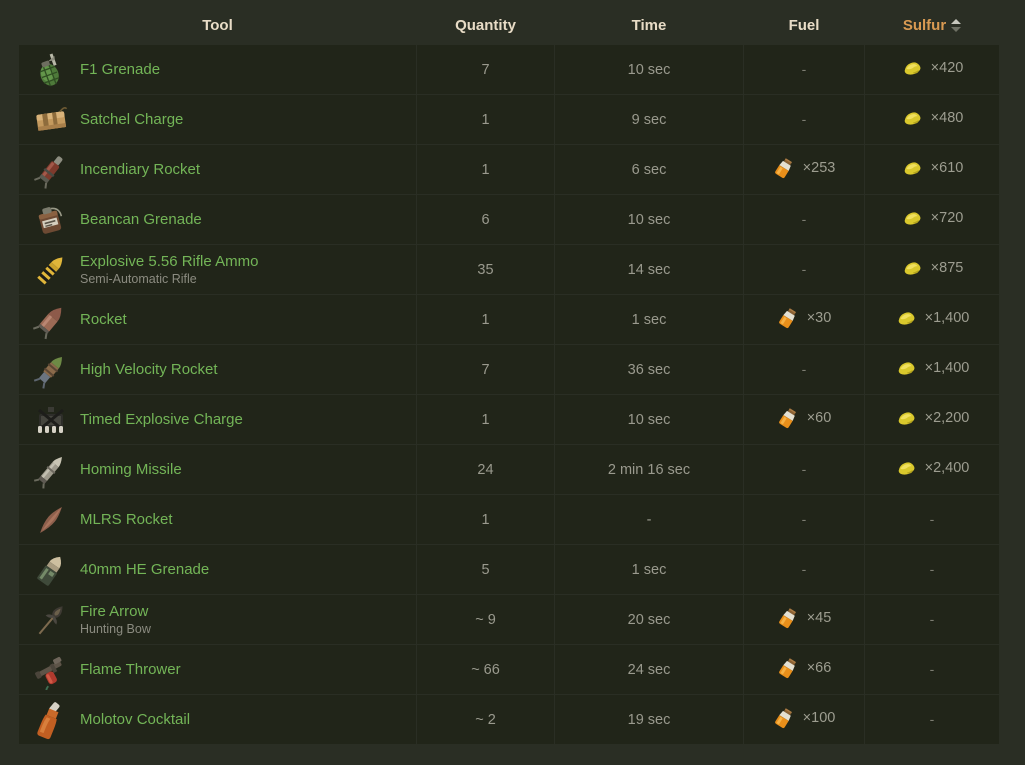  What do you see at coordinates (649, 219) in the screenshot?
I see `cell-time: 10 sec` at bounding box center [649, 219].